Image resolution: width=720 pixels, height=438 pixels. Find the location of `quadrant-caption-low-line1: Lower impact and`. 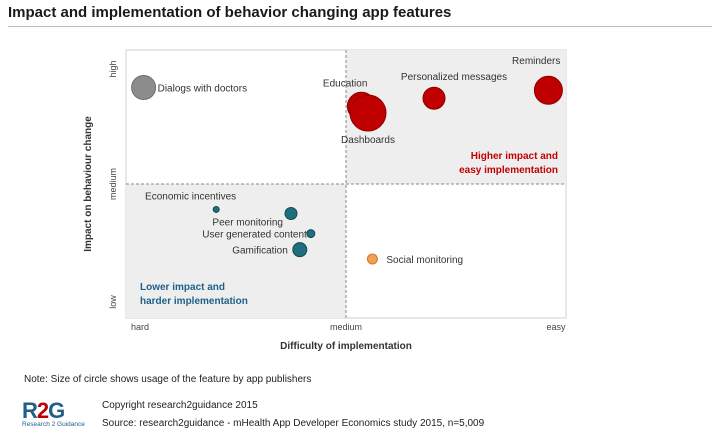

quadrant-caption-low-line1: Lower impact and is located at coordinates (182, 287).